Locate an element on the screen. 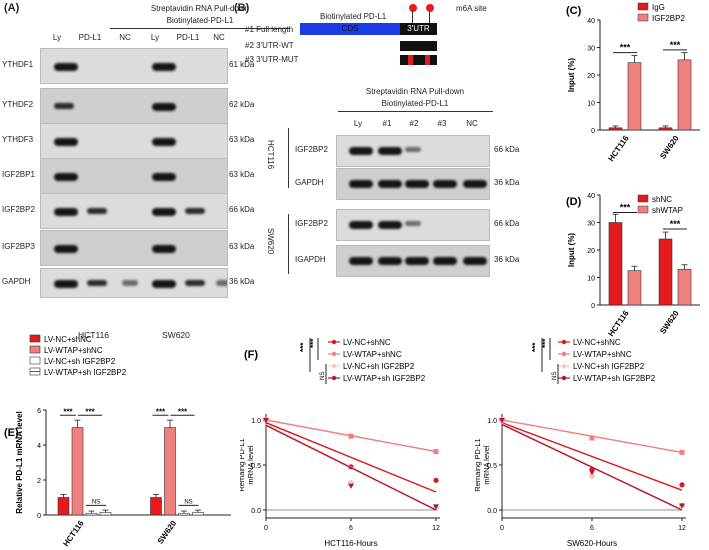 This screenshot has width=709, height=550. panel-a-protein-label: IGF2BP2 is located at coordinates (18, 209).